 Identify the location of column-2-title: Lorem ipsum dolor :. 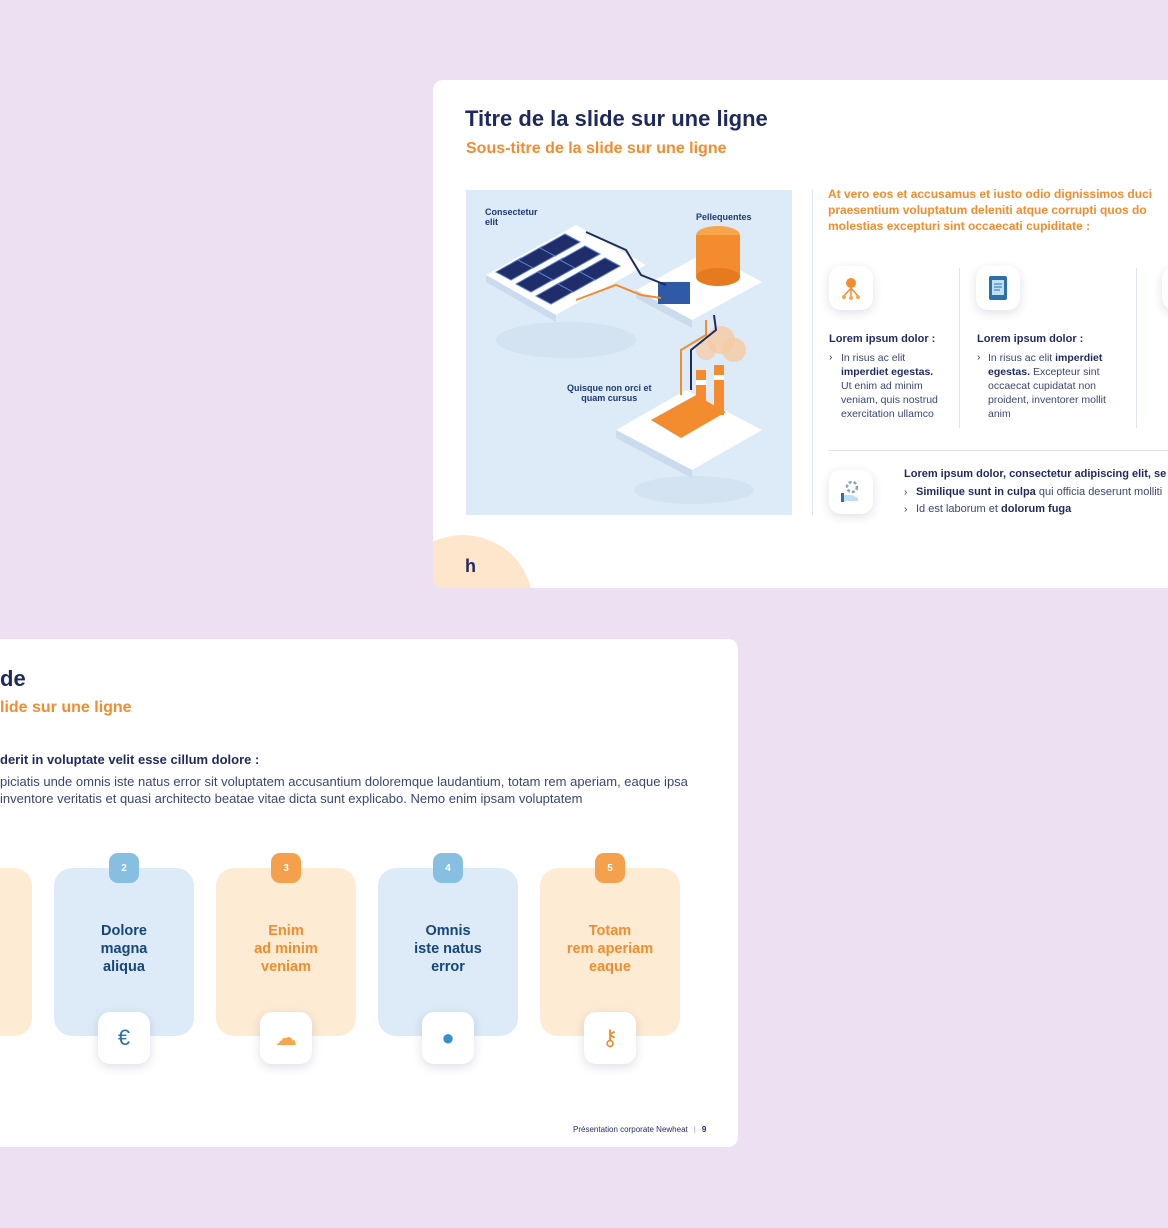
(1030, 339).